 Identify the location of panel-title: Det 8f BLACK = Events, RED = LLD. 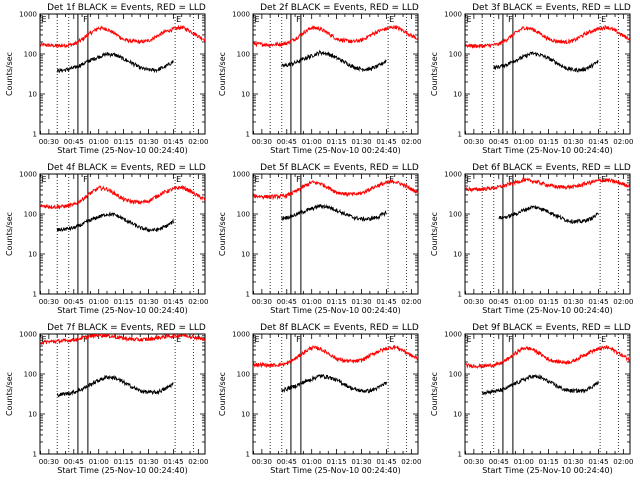
(339, 328).